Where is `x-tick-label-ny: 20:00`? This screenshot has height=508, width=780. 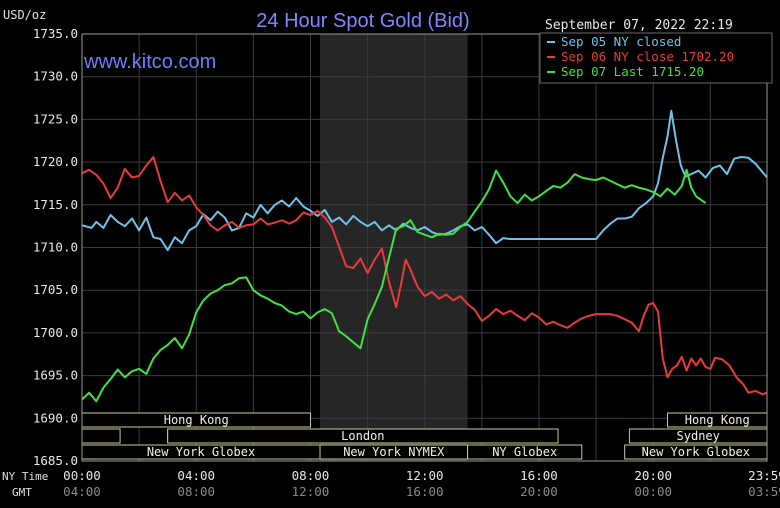
x-tick-label-ny: 20:00 is located at coordinates (653, 475).